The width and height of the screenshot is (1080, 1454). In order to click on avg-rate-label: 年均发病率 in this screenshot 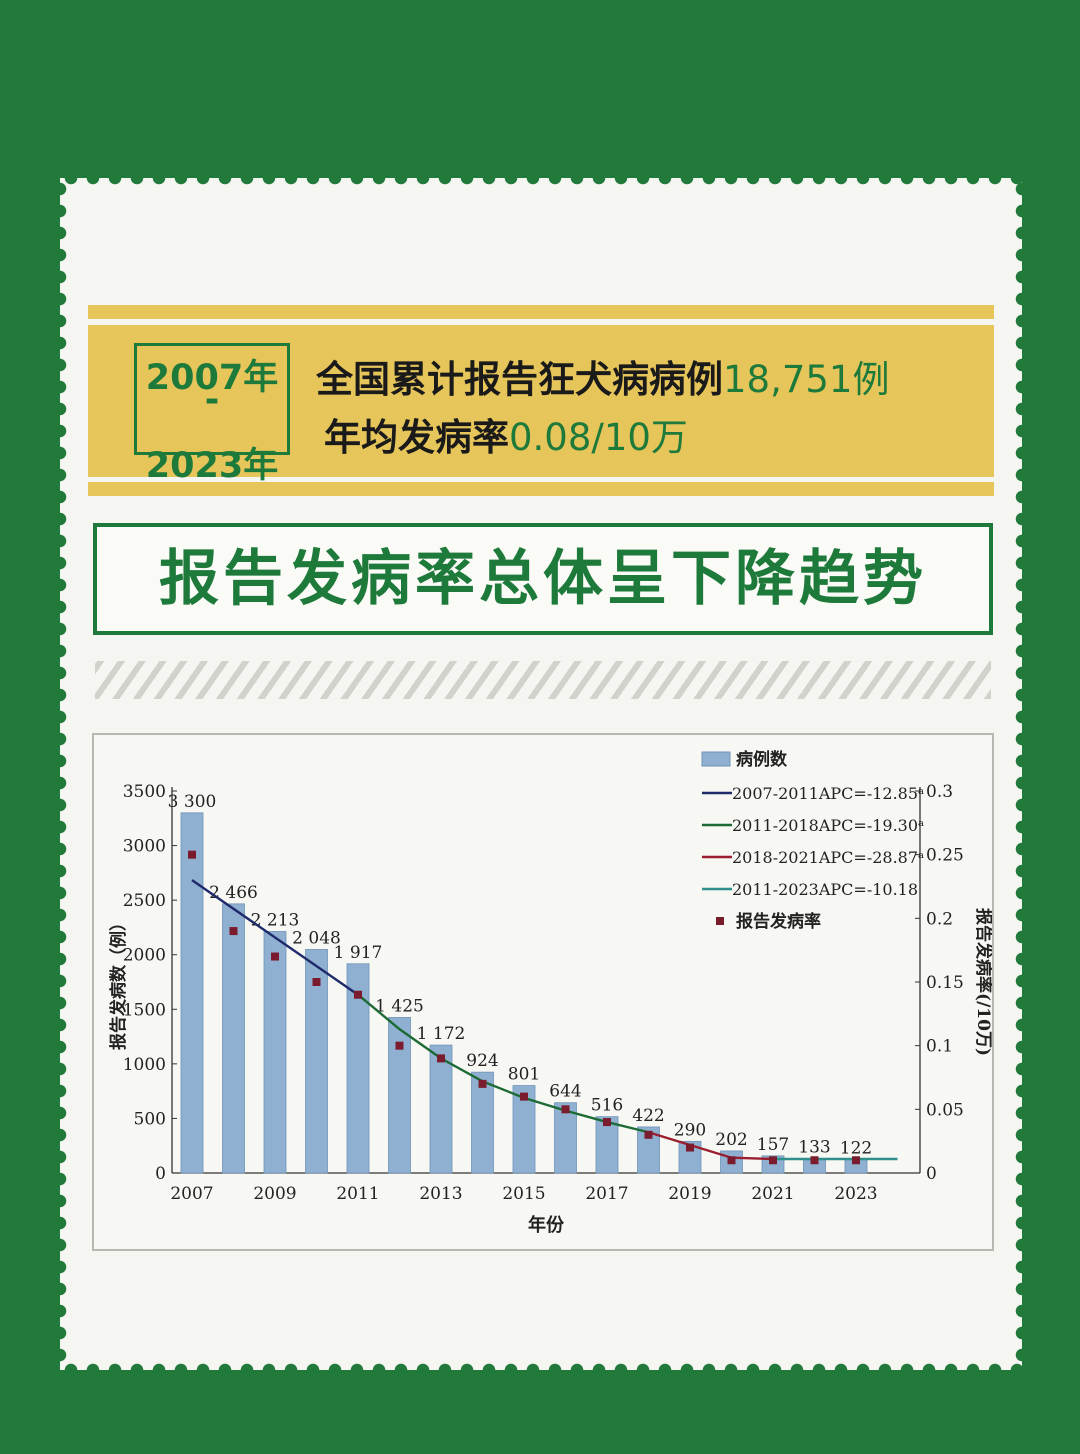, I will do `click(416, 437)`.